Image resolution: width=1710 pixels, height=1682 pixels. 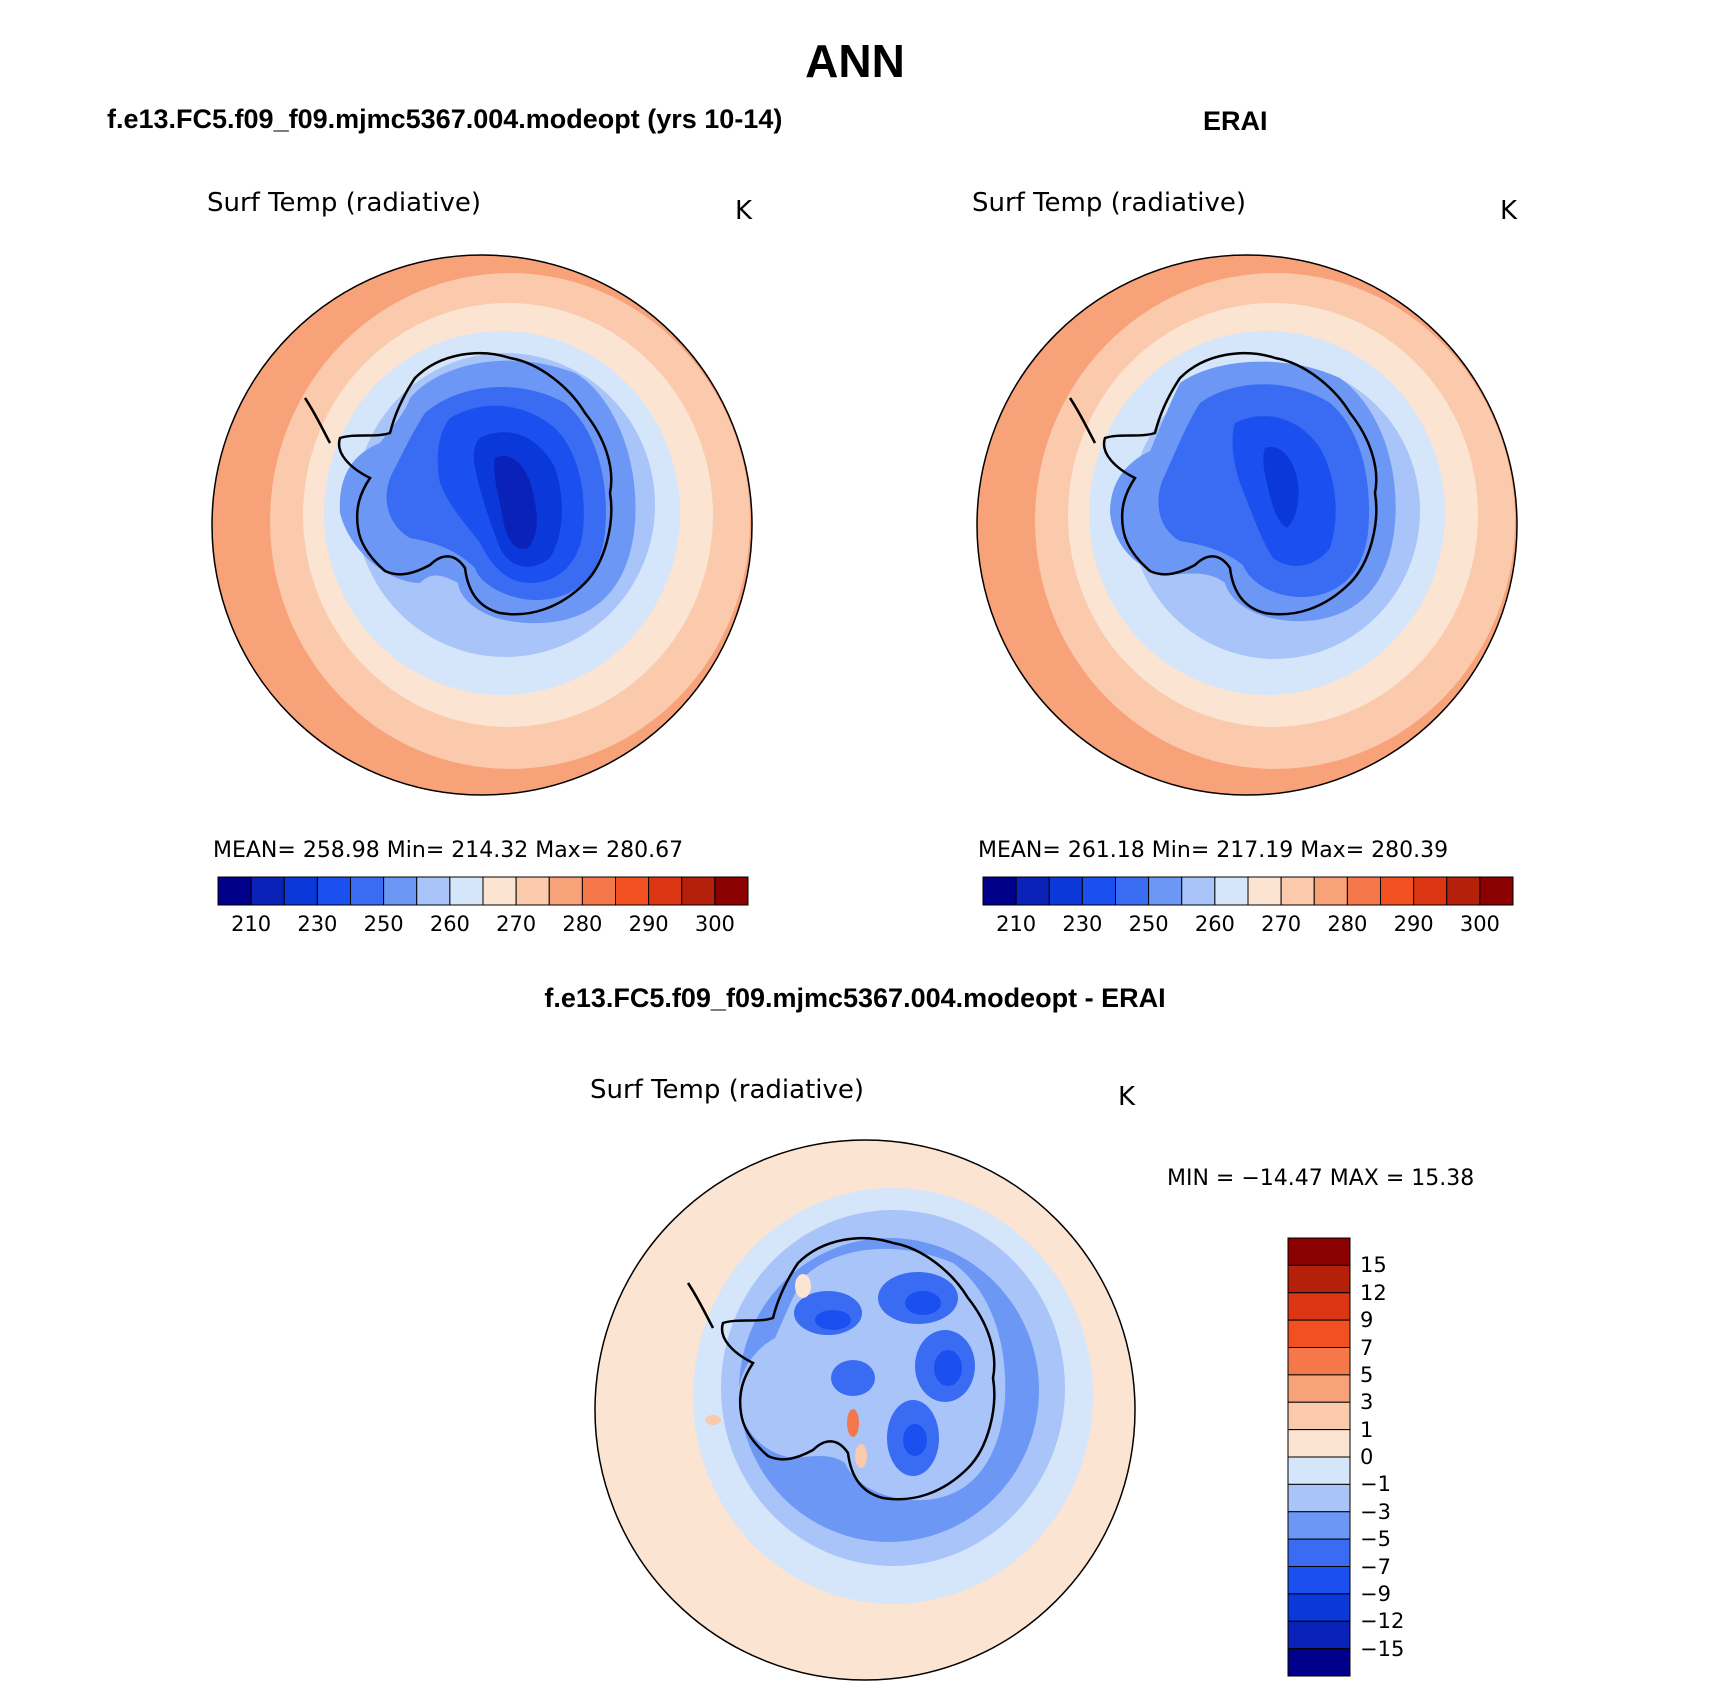 I want to click on panel3-colorbar-labels: 15 12 9 7 5 3 1 0 −1 −3 −5 −7 −9 −12 −15, so click(x=1420, y=1458).